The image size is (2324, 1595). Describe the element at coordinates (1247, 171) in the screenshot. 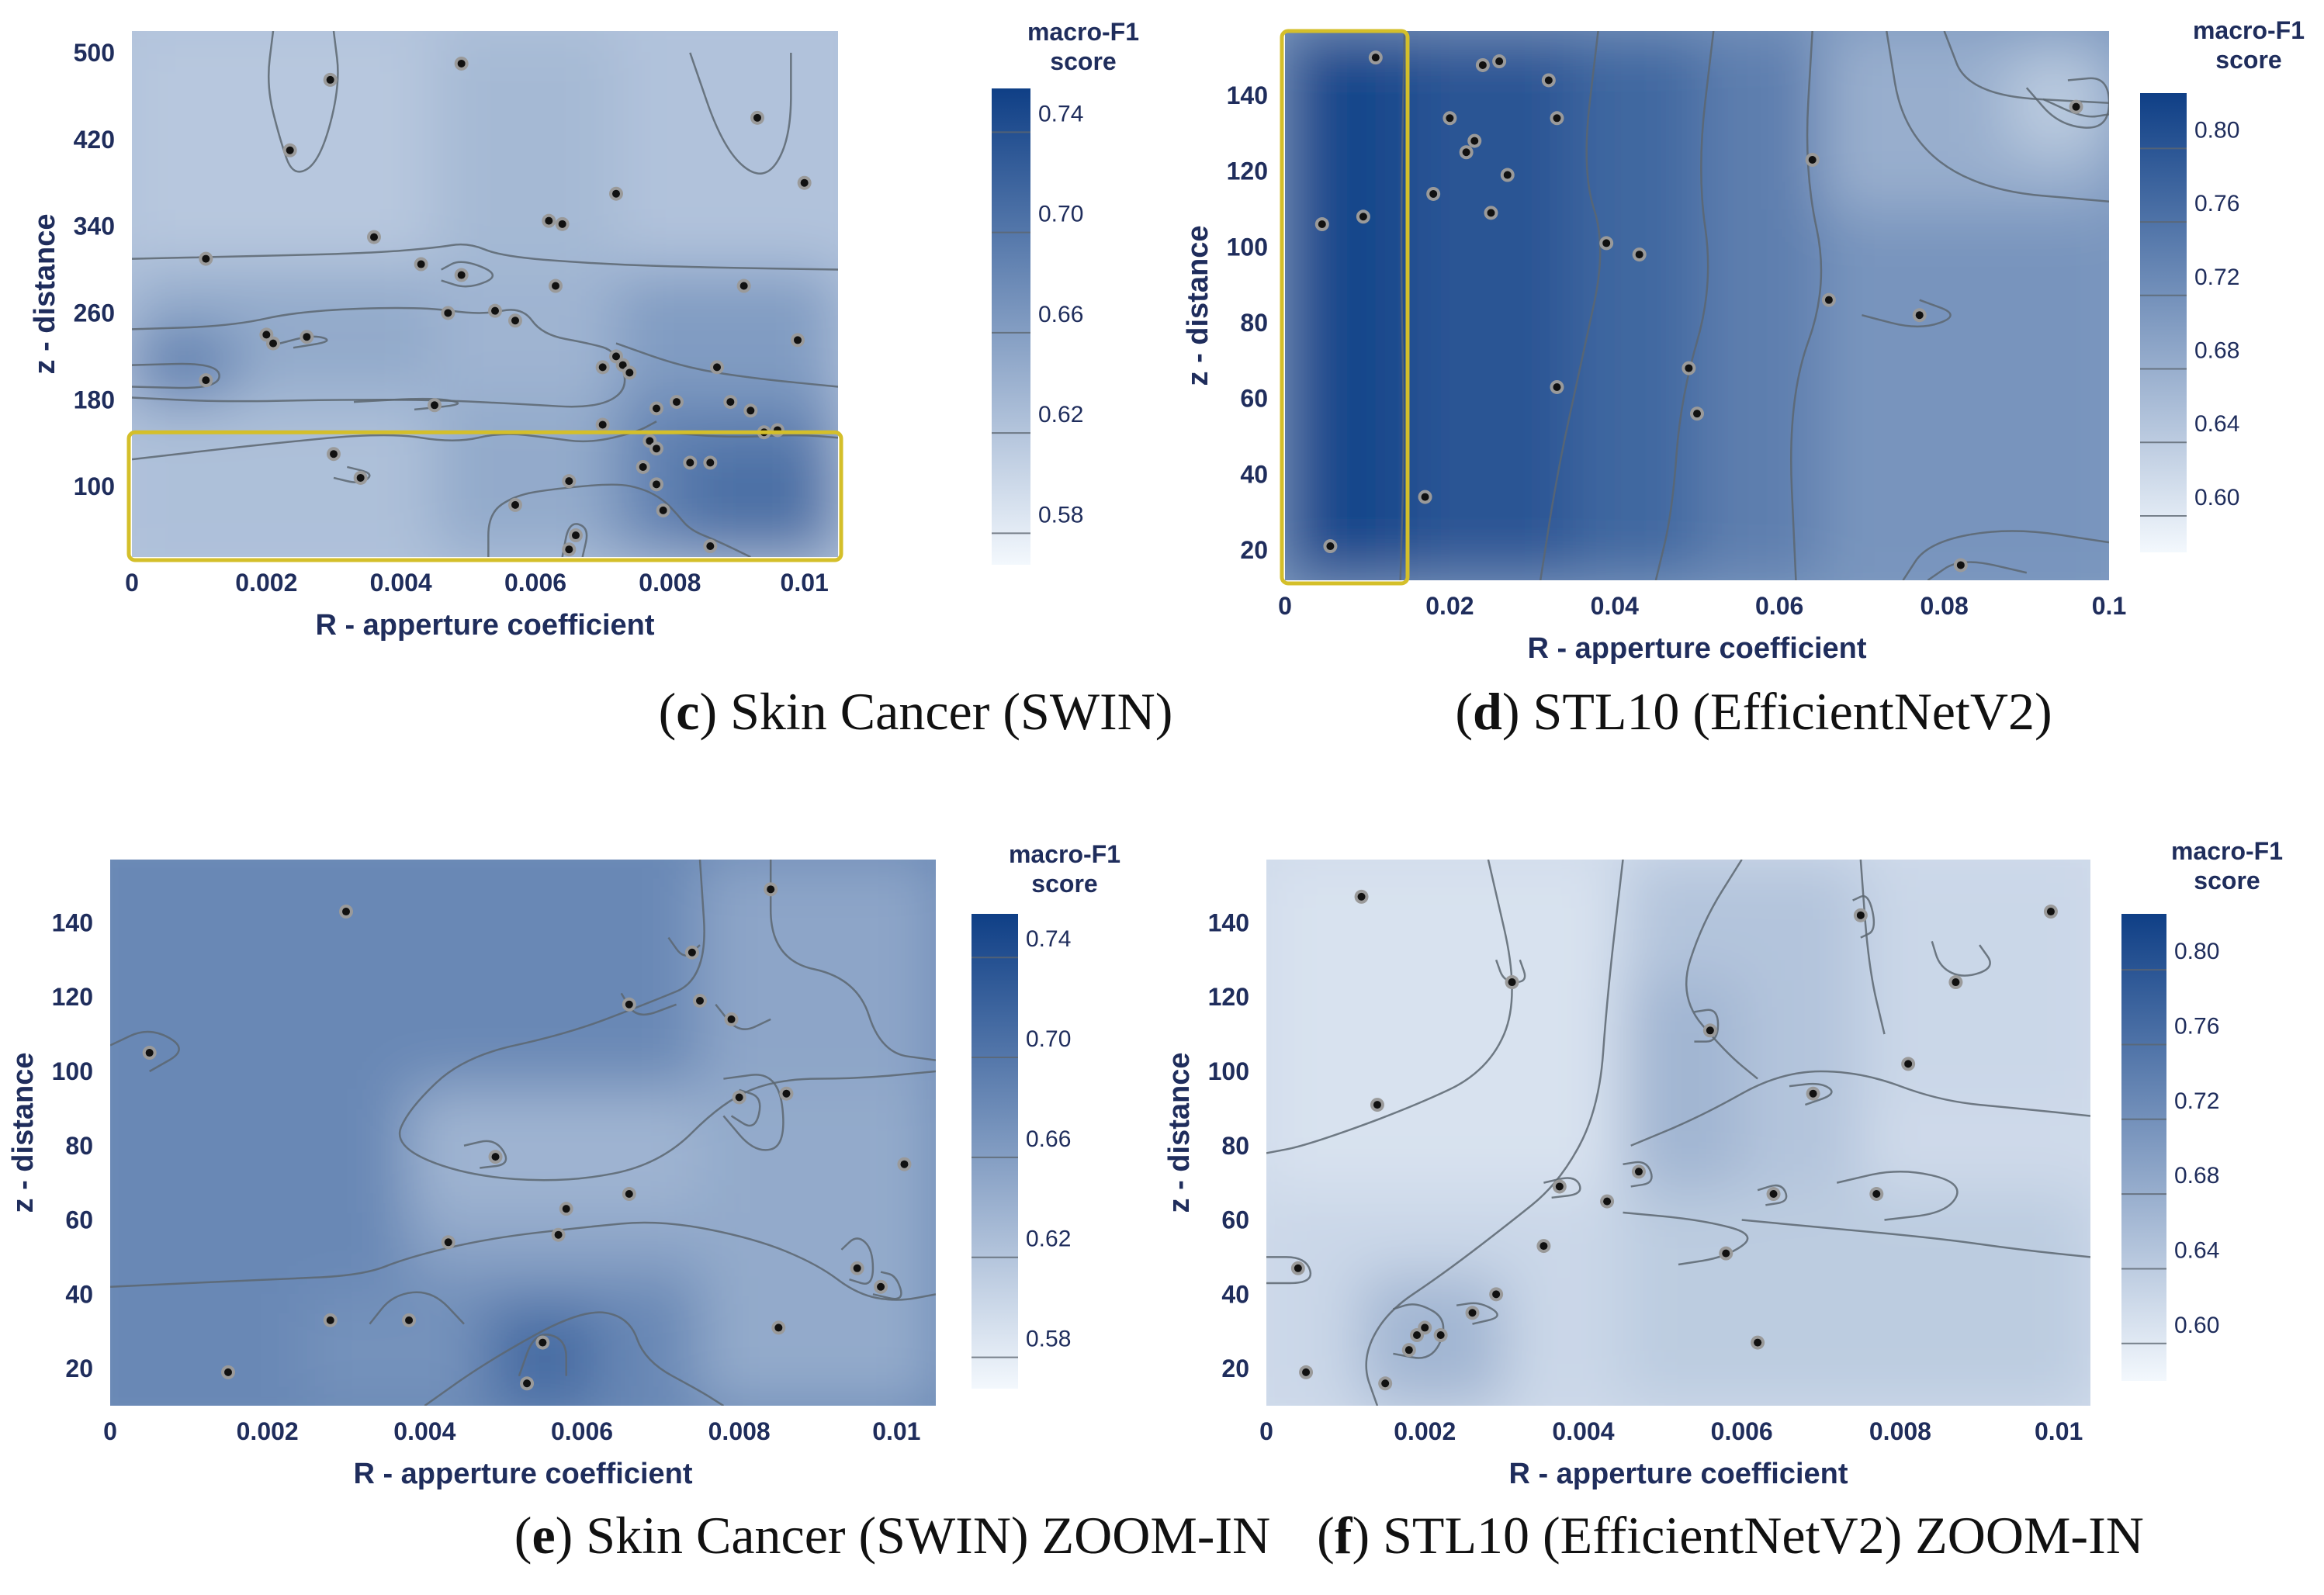

I see `y-tick-label: 120` at that location.